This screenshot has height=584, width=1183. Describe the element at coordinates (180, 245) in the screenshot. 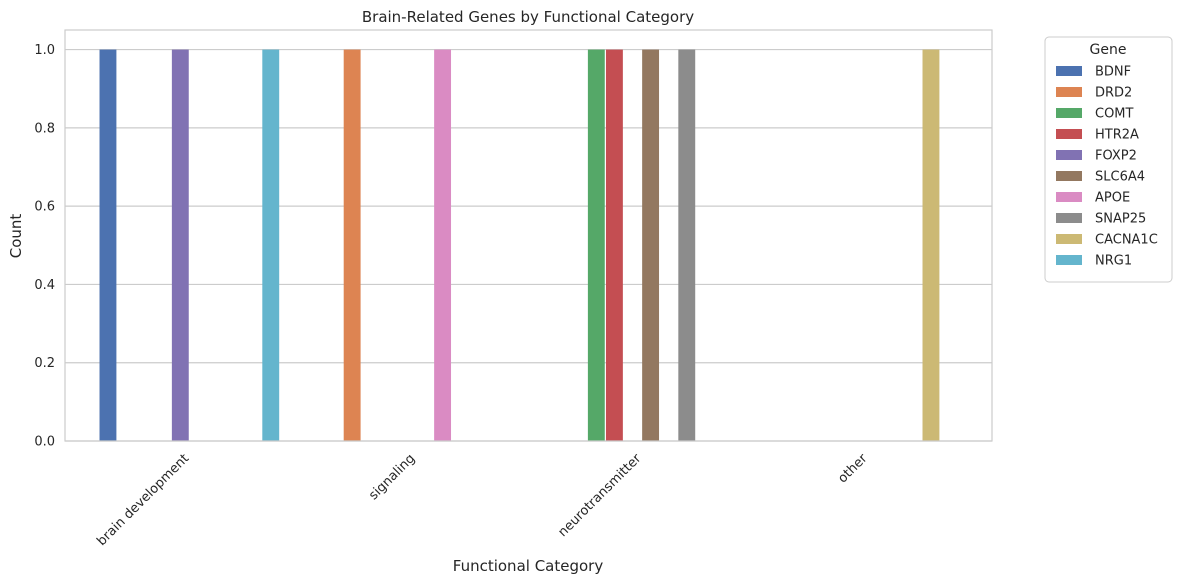

I see `bar-foxp2` at that location.